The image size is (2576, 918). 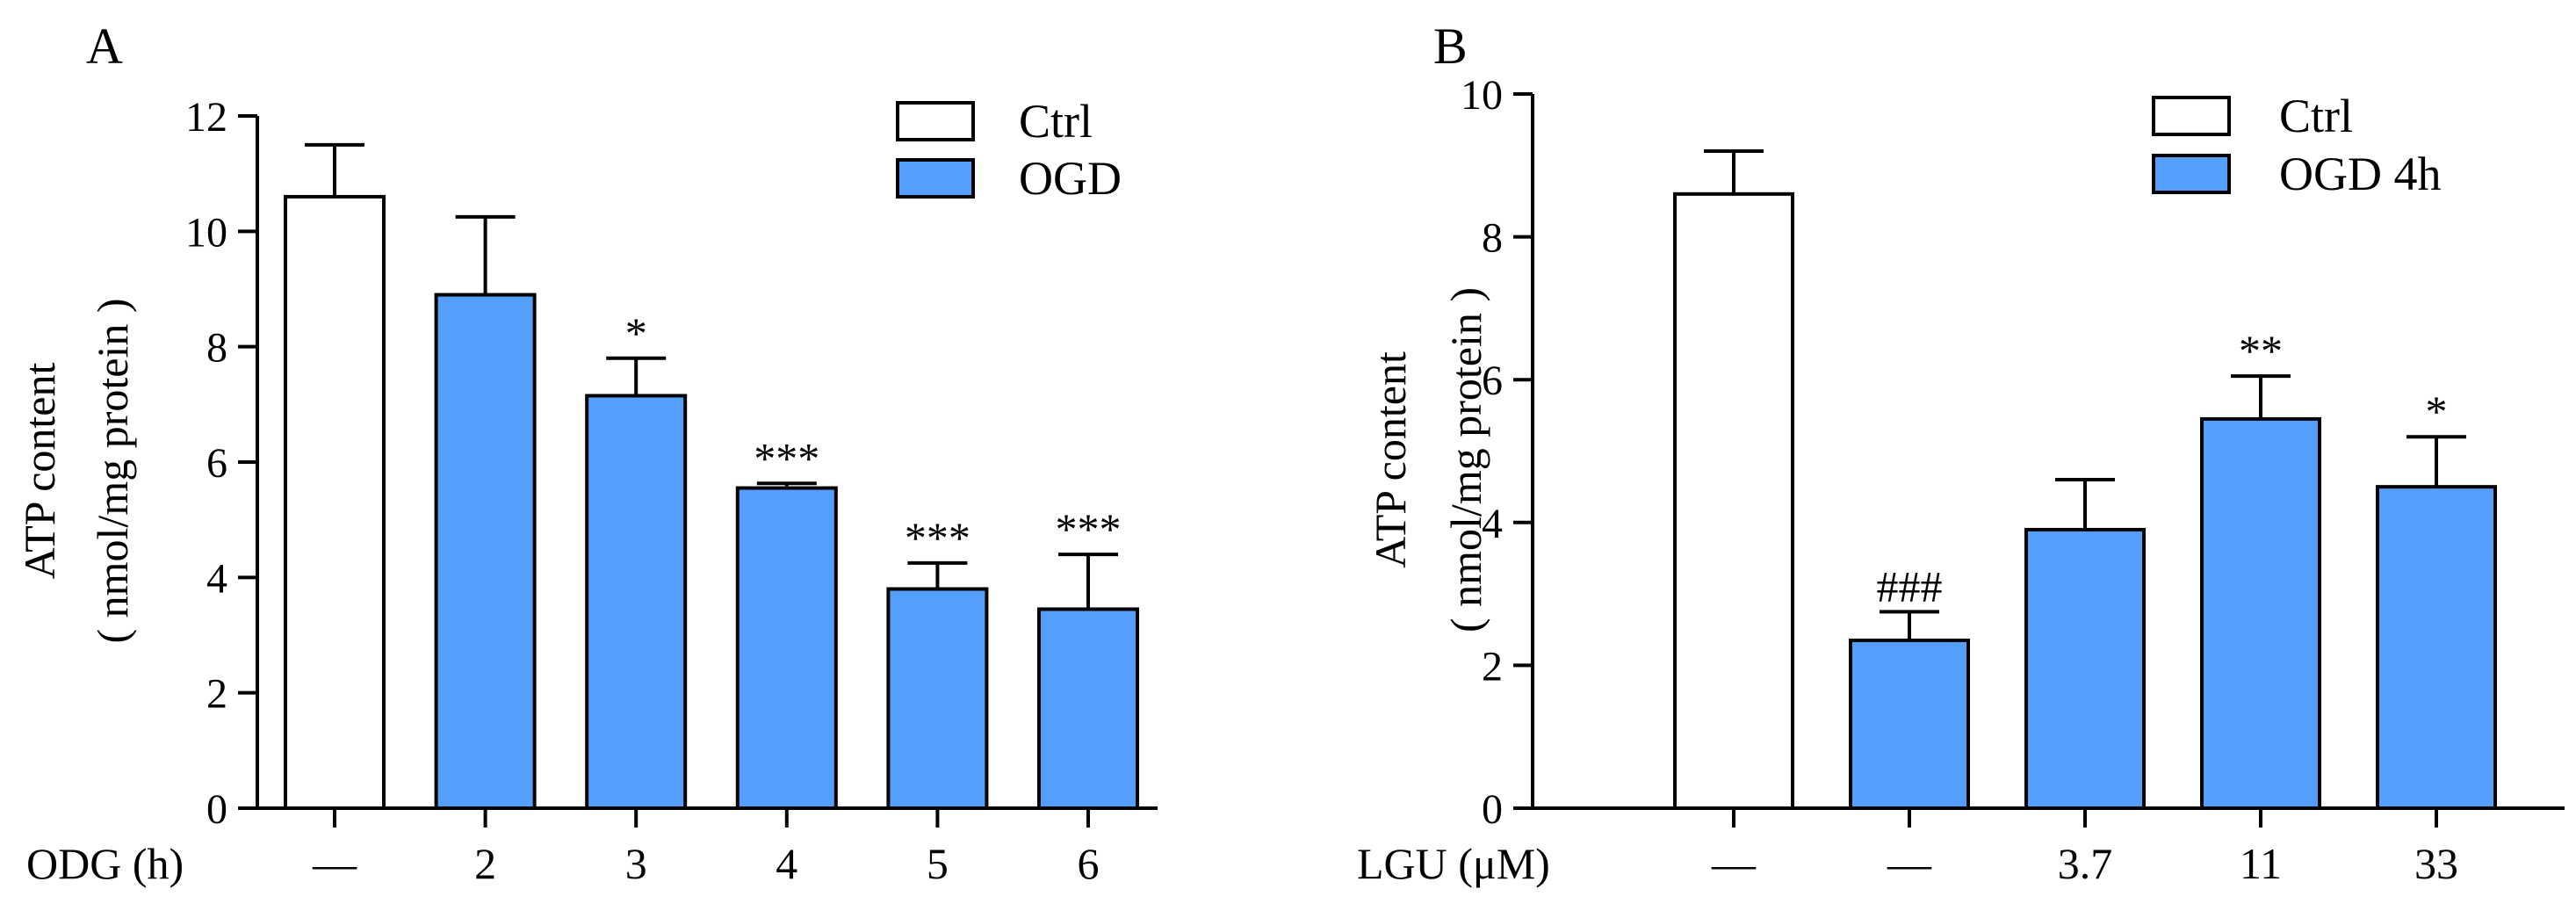 What do you see at coordinates (104, 46) in the screenshot?
I see `panel-a-label: A` at bounding box center [104, 46].